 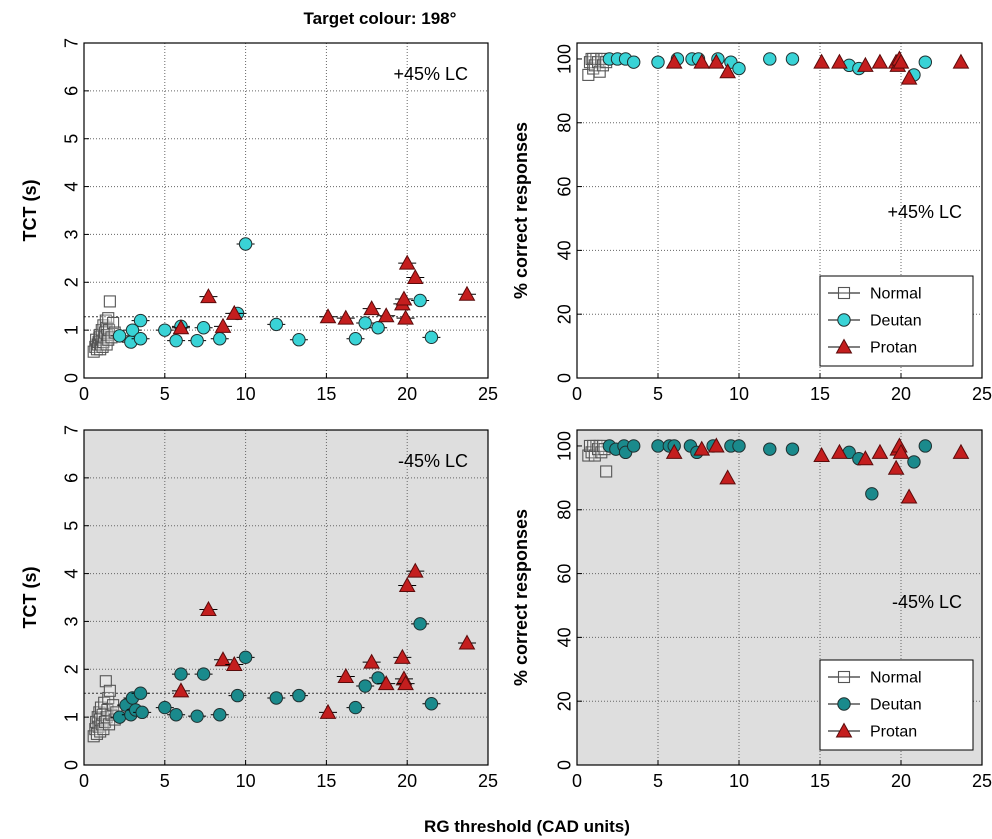 I want to click on y-tick-label: 6, so click(x=71, y=91).